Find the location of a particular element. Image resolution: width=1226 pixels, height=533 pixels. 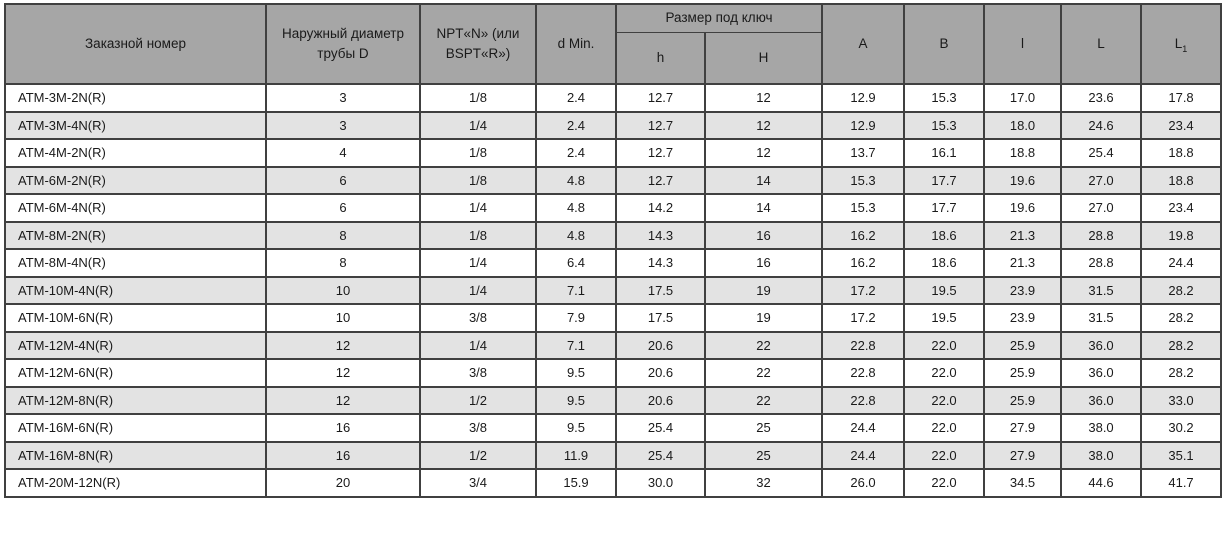

value-cell: 19.5 is located at coordinates (944, 290).